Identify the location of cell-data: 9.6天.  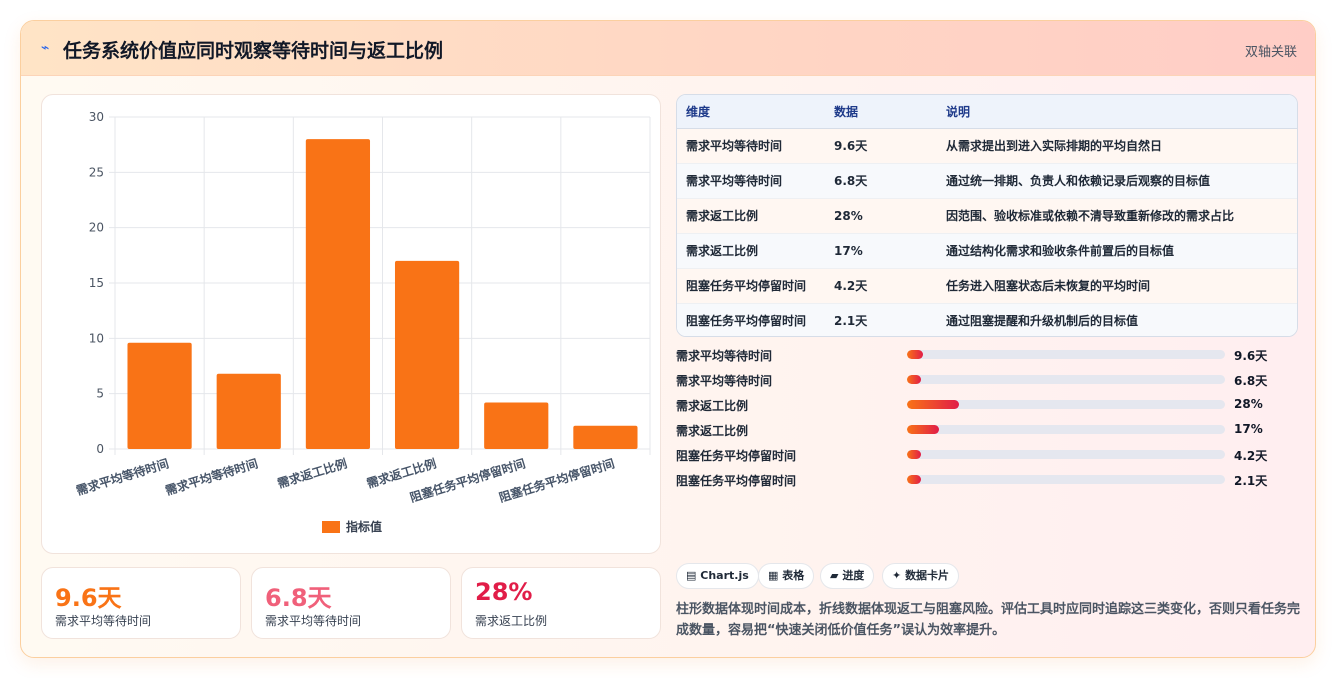
(881, 146).